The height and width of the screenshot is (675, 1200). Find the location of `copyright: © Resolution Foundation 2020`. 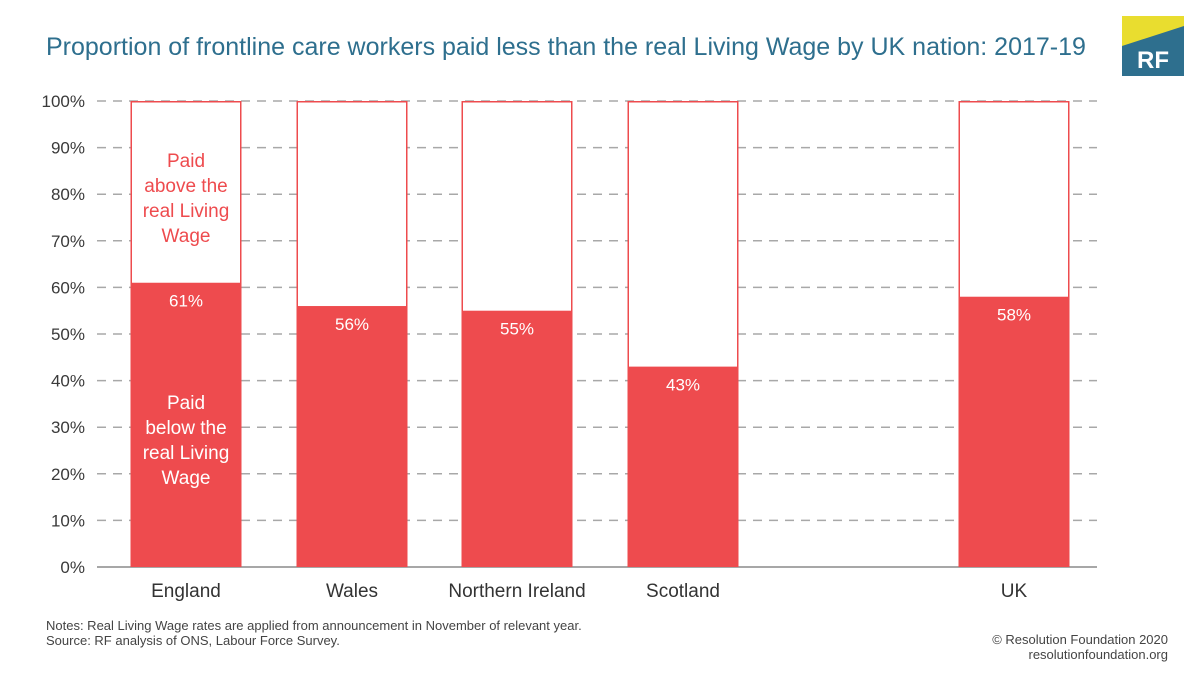

copyright: © Resolution Foundation 2020 is located at coordinates (1080, 639).